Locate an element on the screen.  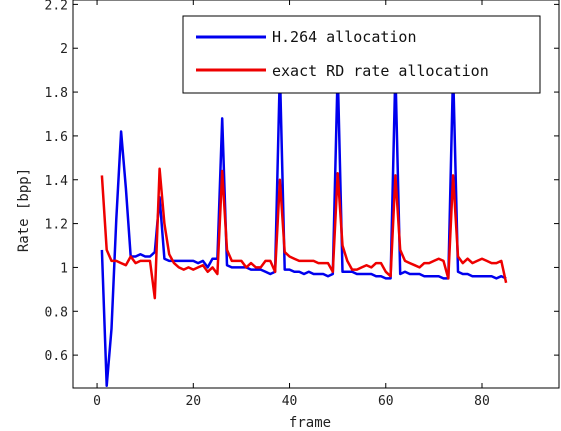
y-tick-label: 1.4 is located at coordinates (57, 181).